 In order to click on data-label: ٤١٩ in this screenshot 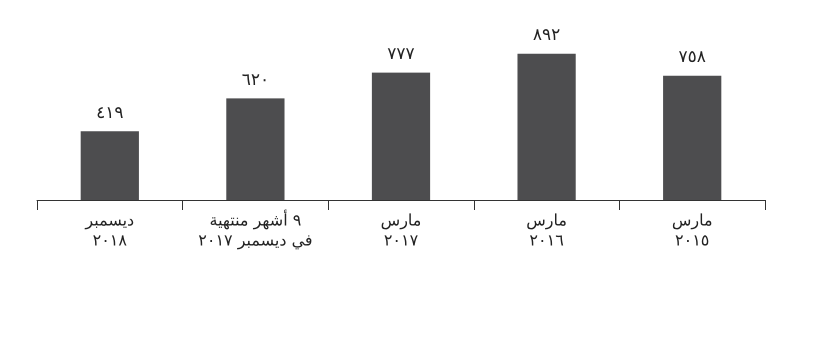, I will do `click(110, 112)`.